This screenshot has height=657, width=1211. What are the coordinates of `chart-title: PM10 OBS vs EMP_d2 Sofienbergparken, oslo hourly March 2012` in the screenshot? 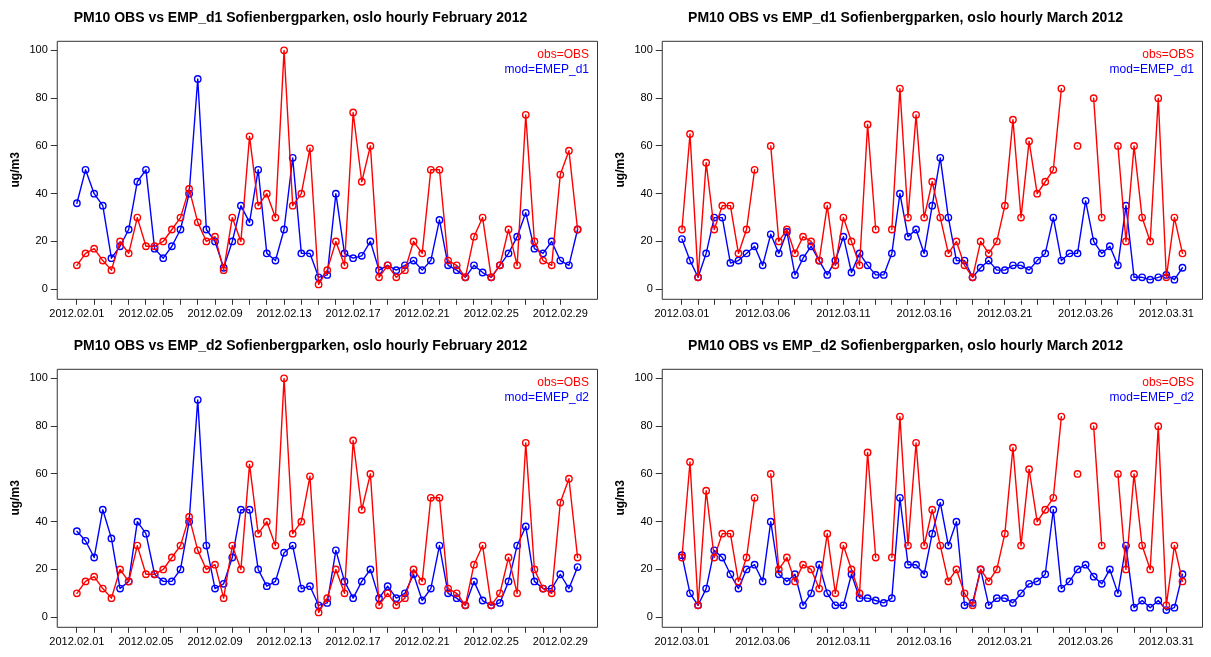 It's located at (906, 345).